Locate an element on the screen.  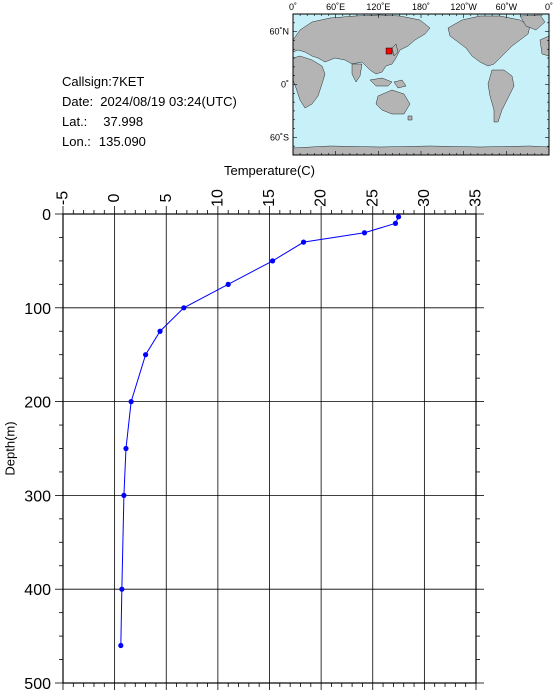
map-tick-marks is located at coordinates (421, 84).